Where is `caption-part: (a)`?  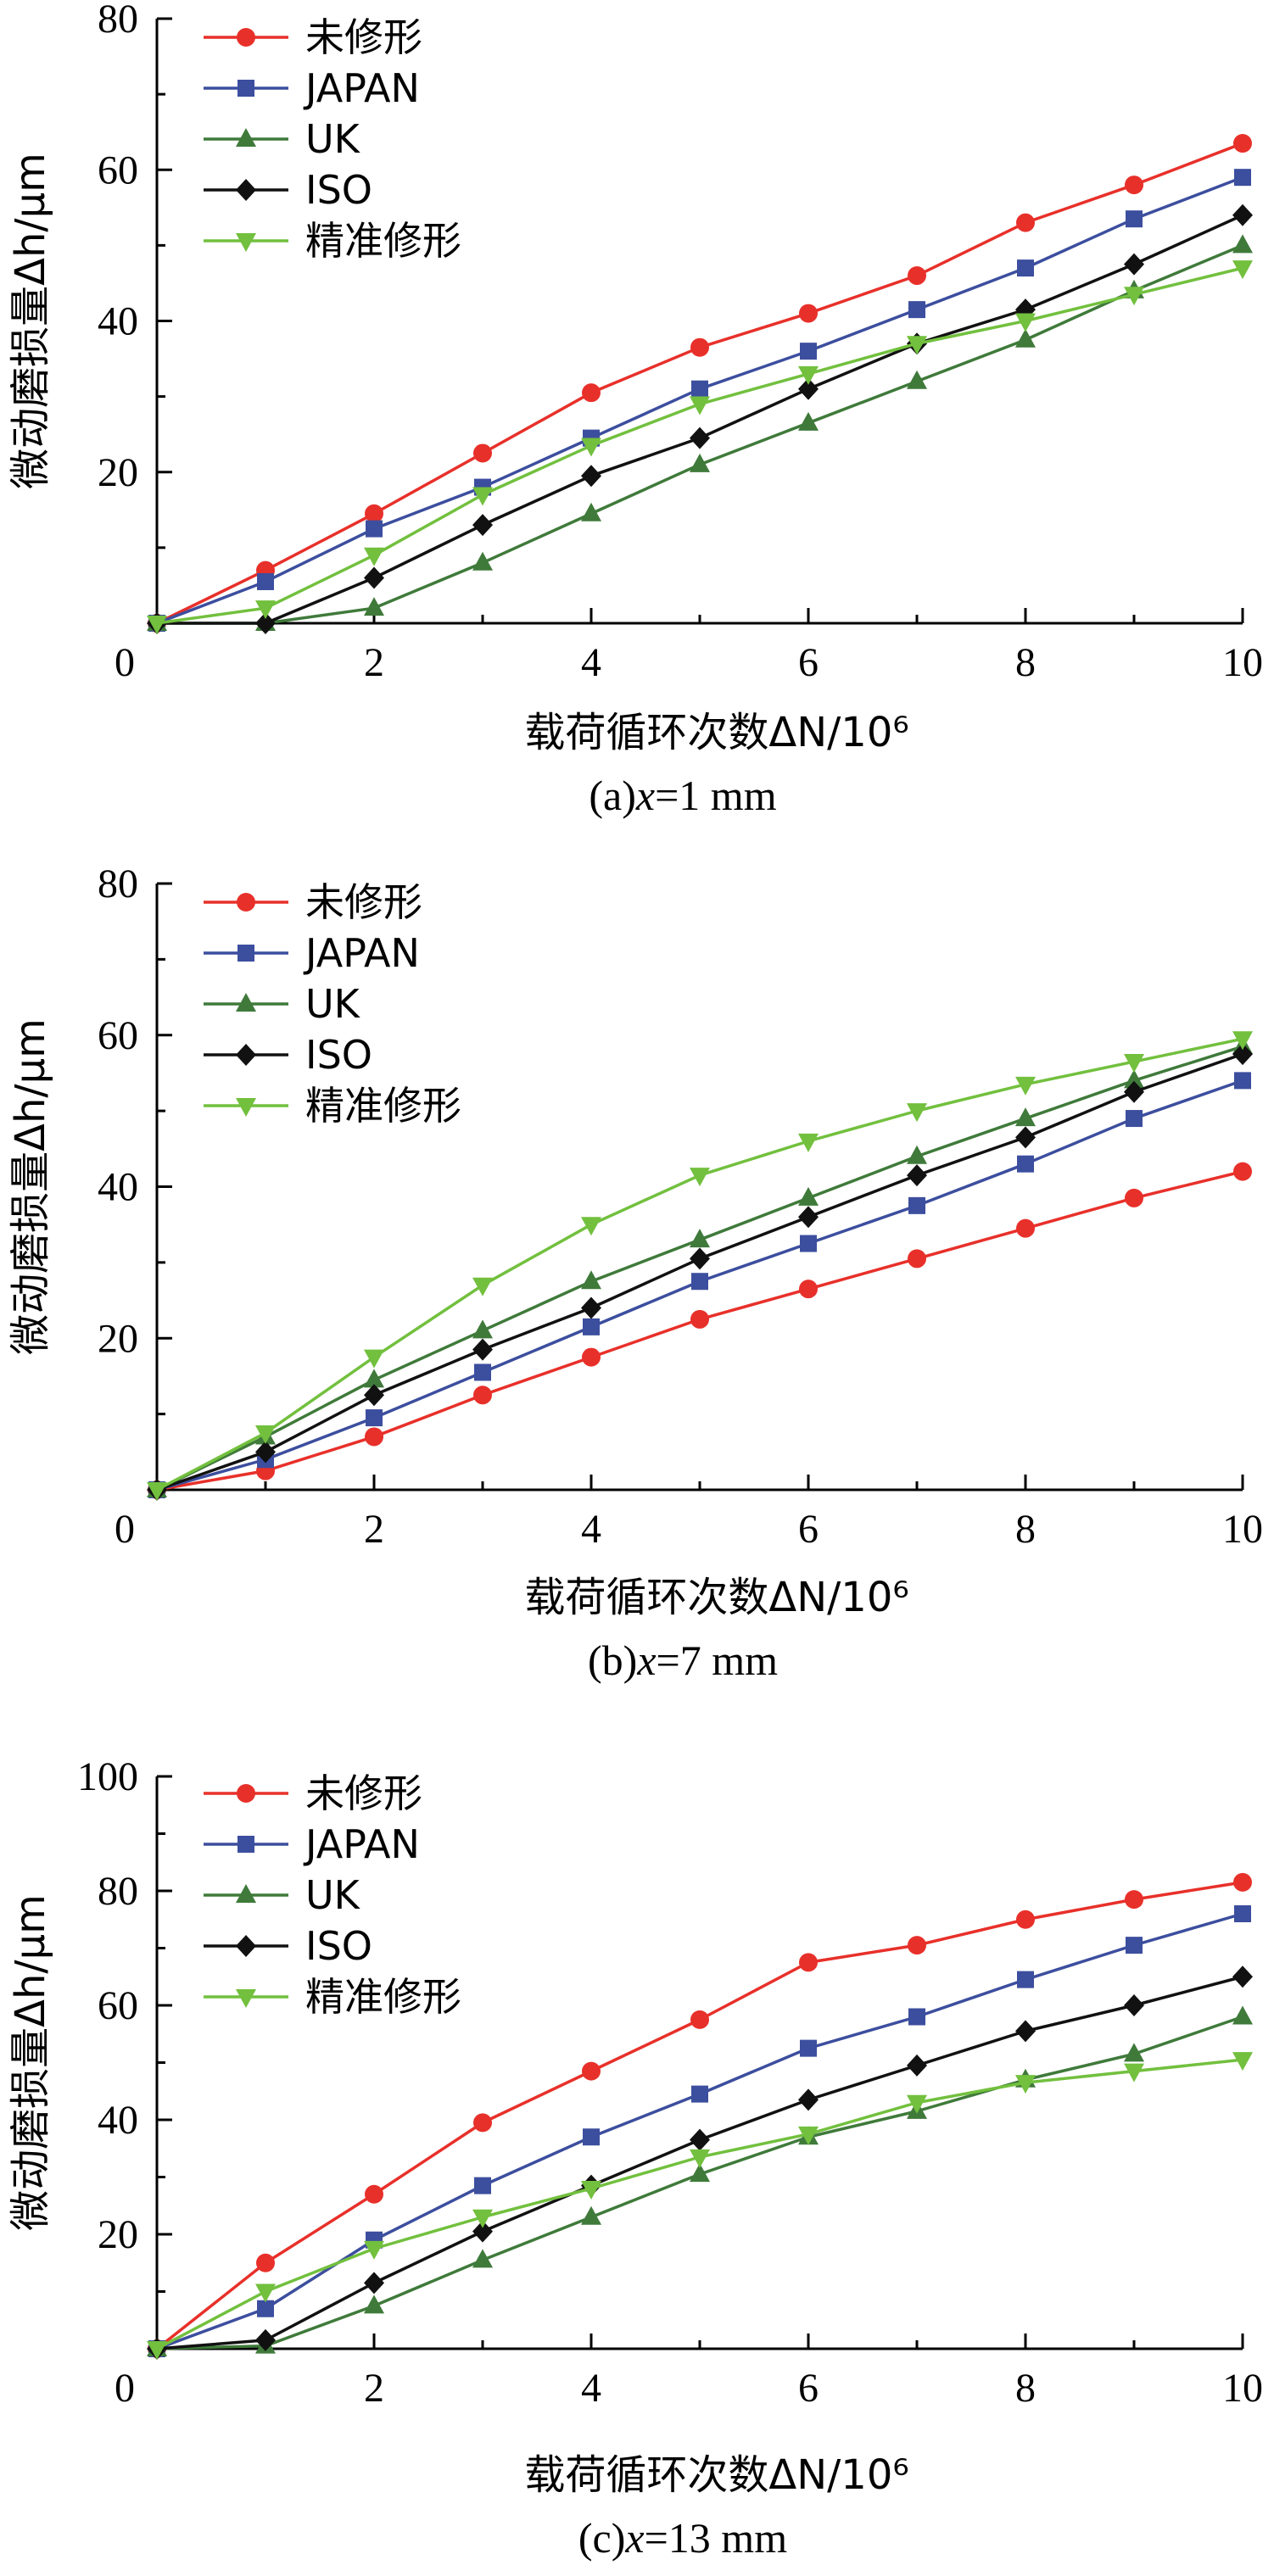 caption-part: (a) is located at coordinates (612, 795).